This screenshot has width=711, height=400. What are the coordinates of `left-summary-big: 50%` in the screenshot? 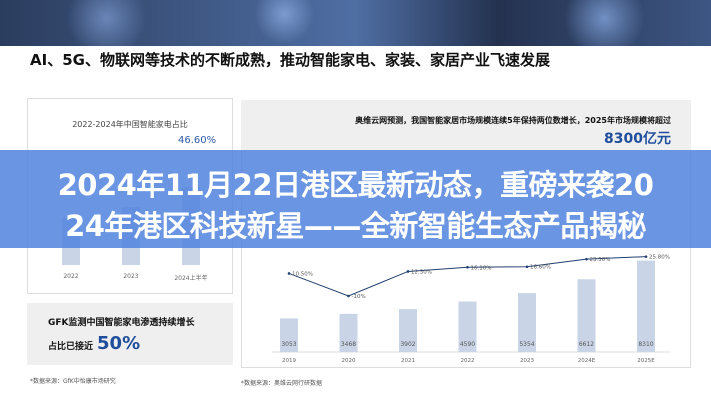 It's located at (119, 343).